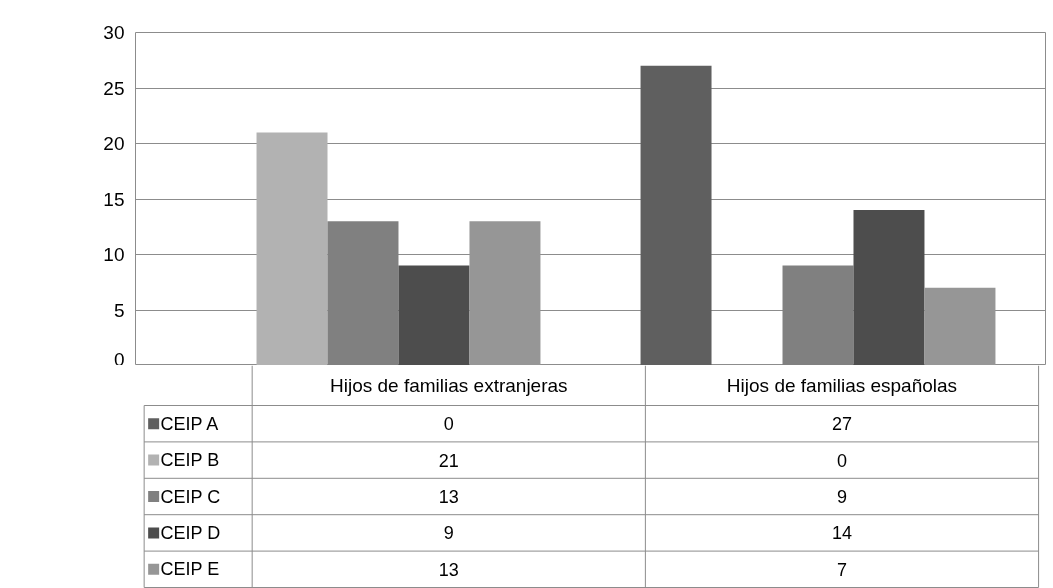 This screenshot has width=1053, height=588. Describe the element at coordinates (114, 254) in the screenshot. I see `y-tick-label: 10` at that location.